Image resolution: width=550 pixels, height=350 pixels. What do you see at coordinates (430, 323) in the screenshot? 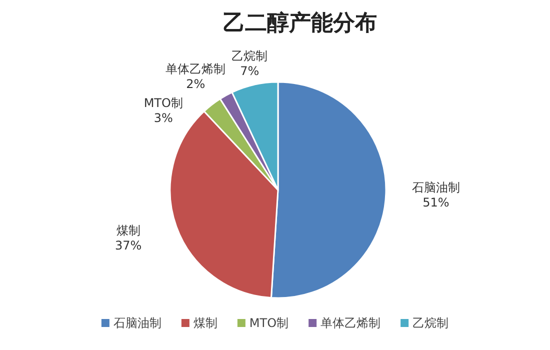
I see `legend-label: 乙烷制` at bounding box center [430, 323].